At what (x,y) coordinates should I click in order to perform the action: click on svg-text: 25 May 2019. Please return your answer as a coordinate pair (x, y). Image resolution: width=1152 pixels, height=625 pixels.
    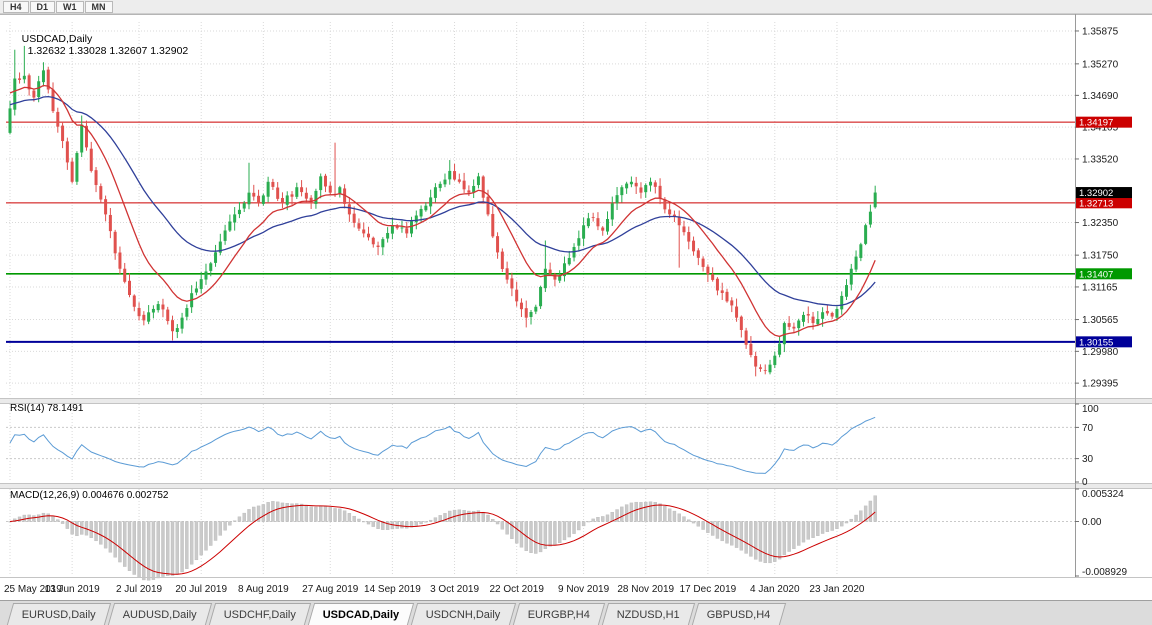
    Looking at the image, I should click on (33, 589).